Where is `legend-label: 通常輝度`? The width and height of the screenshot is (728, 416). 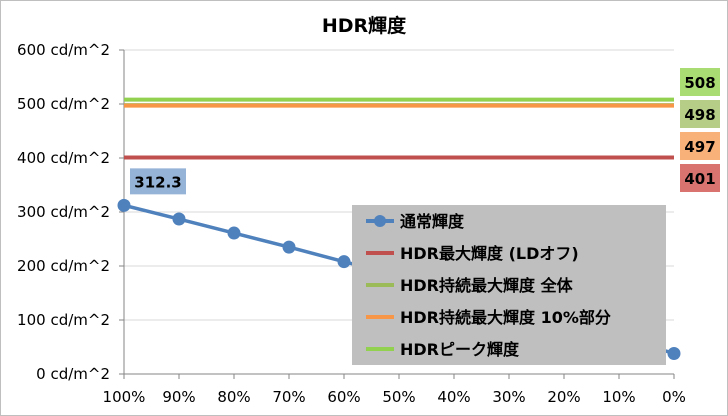
legend-label: 通常輝度 is located at coordinates (432, 221).